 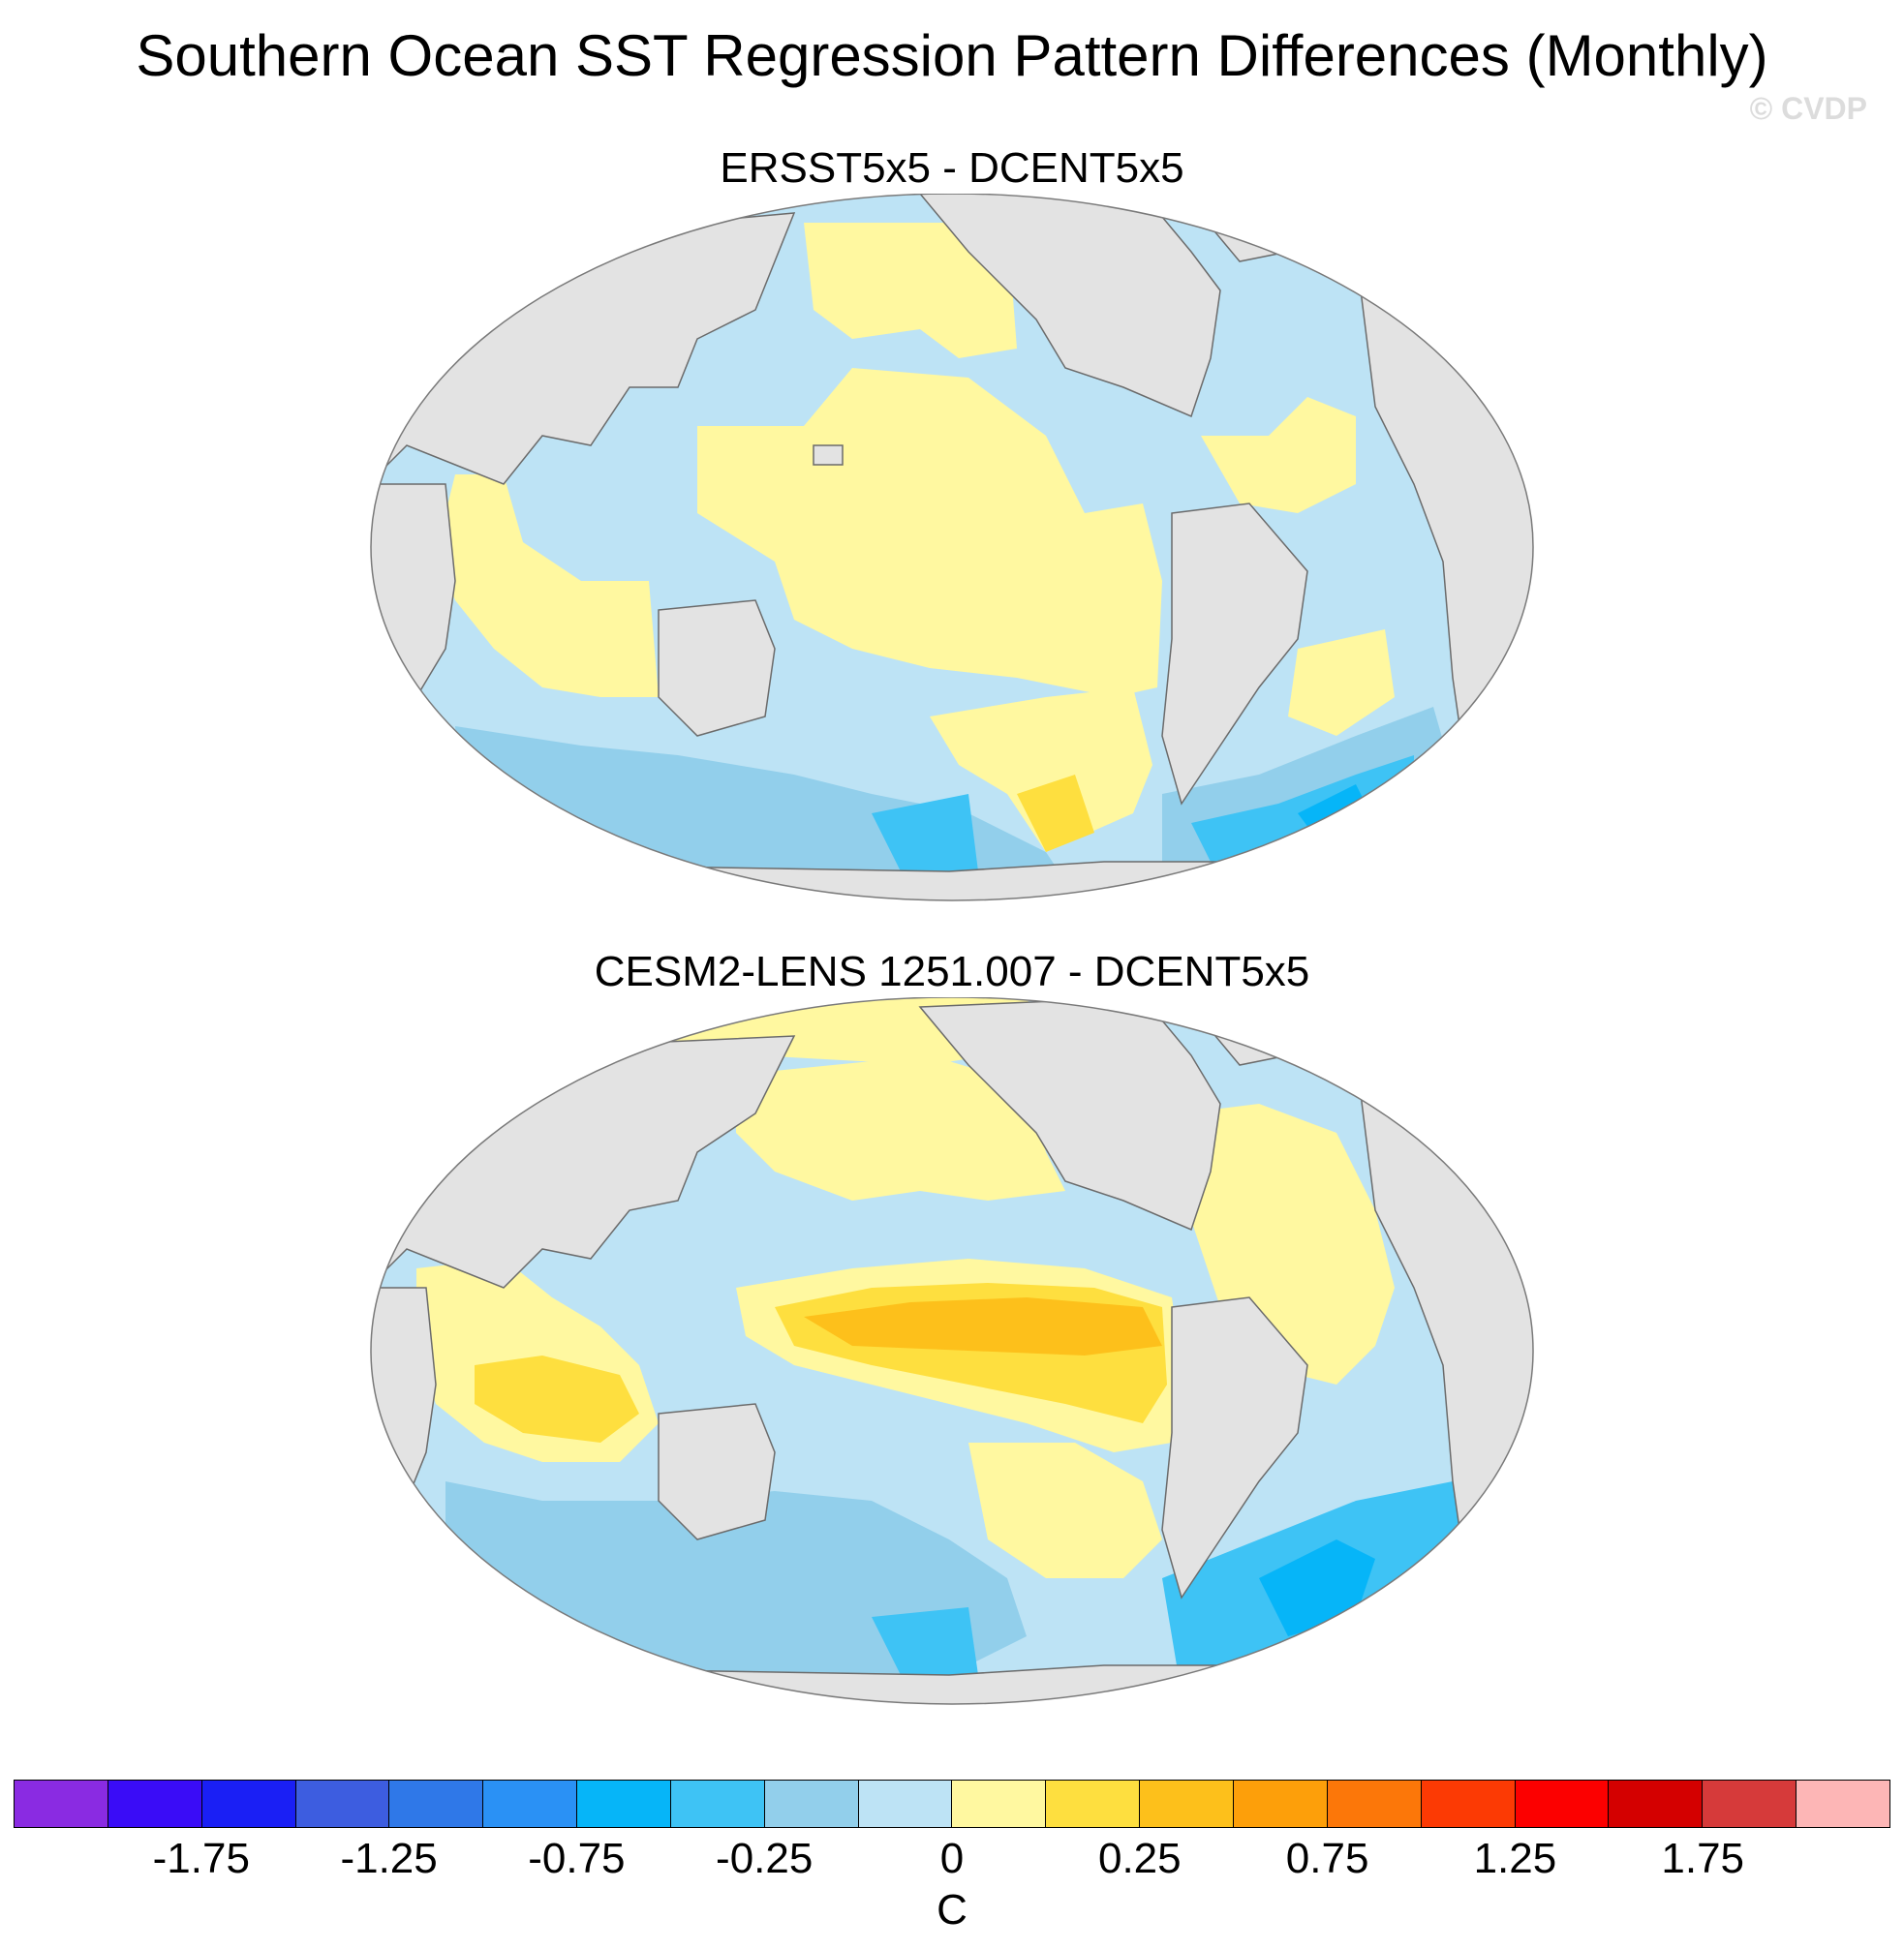 I want to click on yellow-region-indian, so click(x=547, y=585).